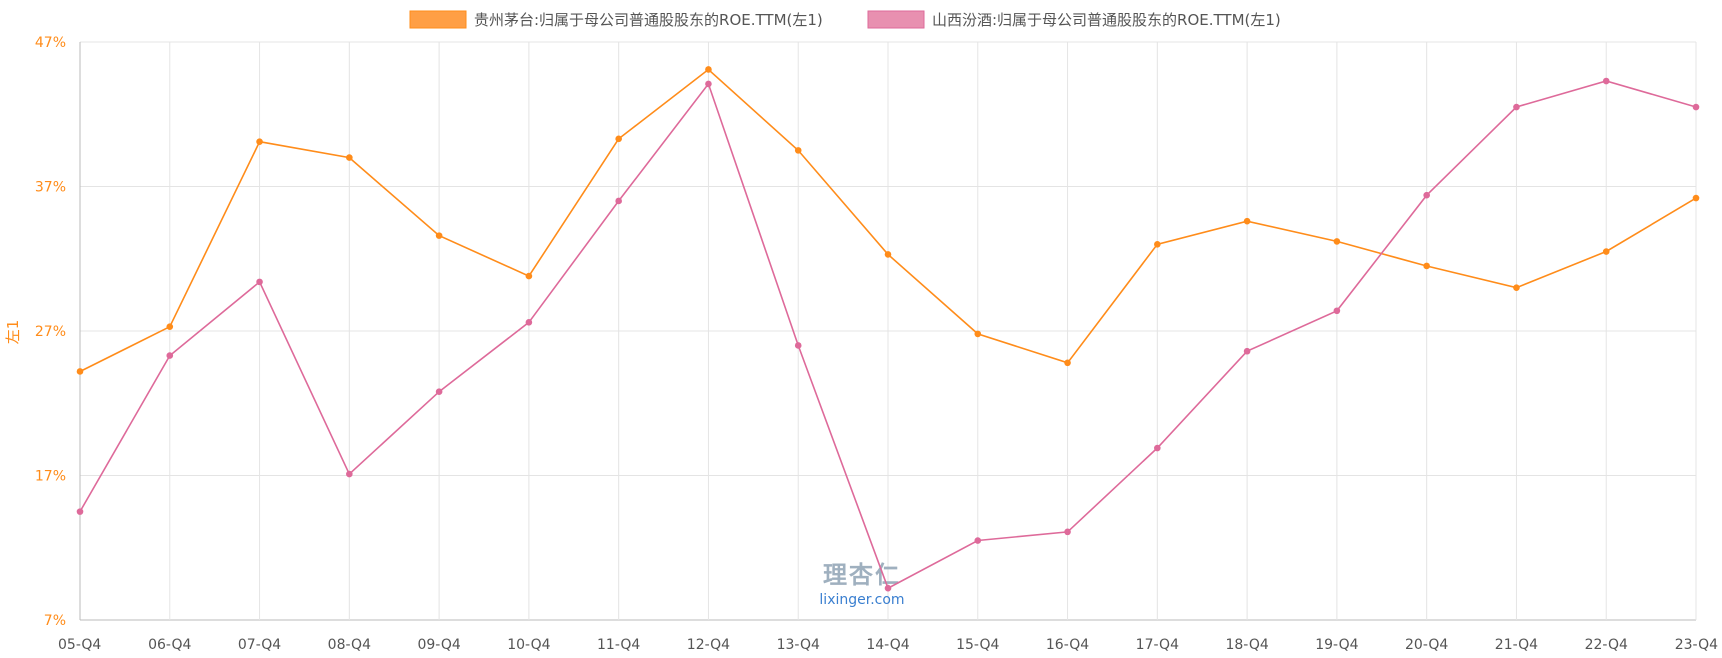 The image size is (1722, 658). What do you see at coordinates (1336, 645) in the screenshot?
I see `x-tick-label: 19-Q4` at bounding box center [1336, 645].